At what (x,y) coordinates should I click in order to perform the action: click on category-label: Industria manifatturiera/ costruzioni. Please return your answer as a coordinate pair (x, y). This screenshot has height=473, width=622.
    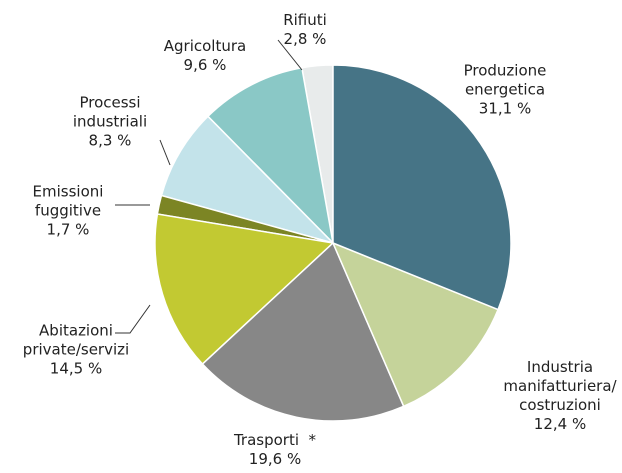
    Looking at the image, I should click on (560, 386).